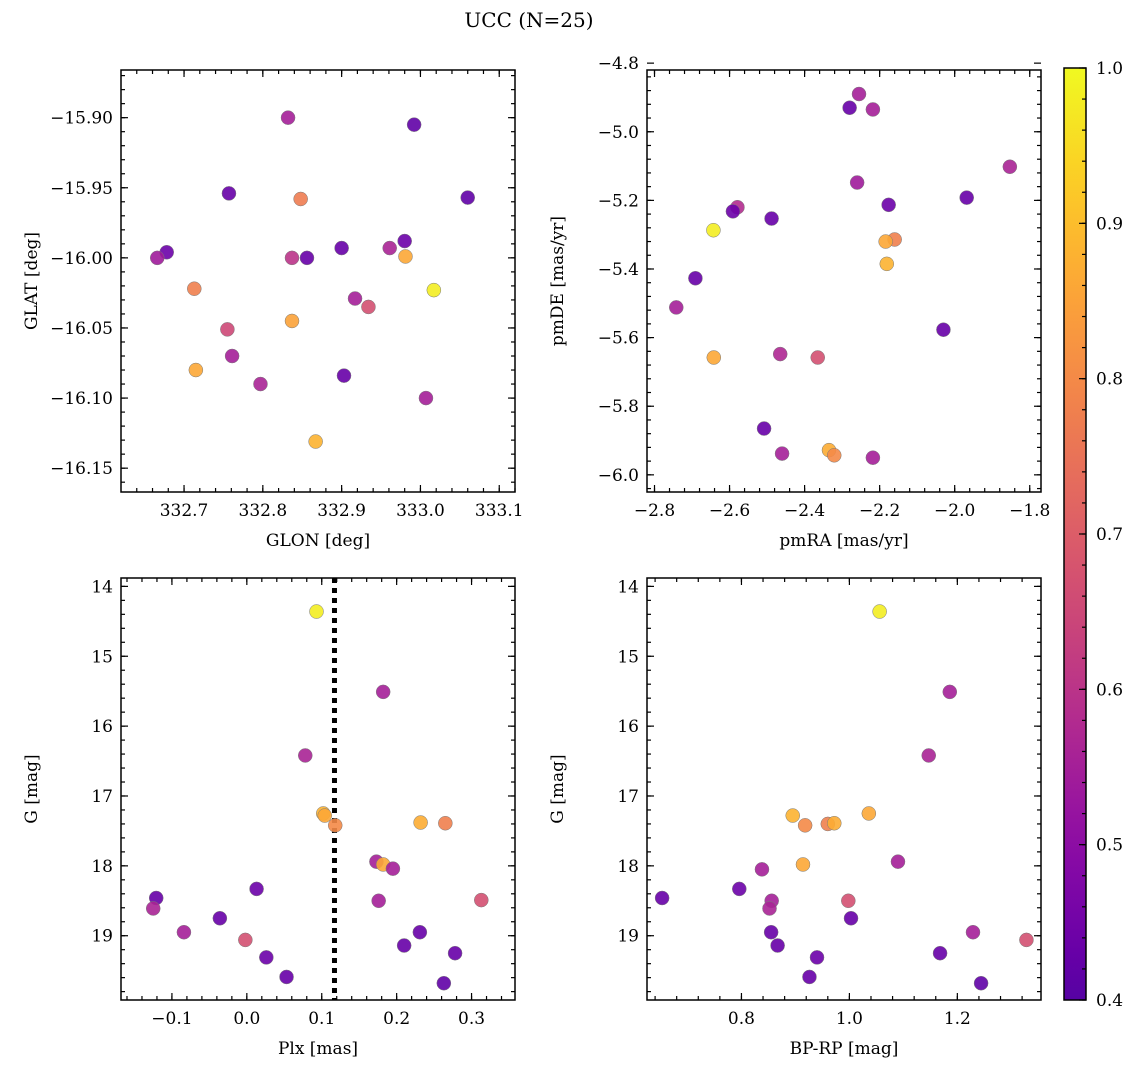 The height and width of the screenshot is (1067, 1136). I want to click on y-tick-label: 17, so click(102, 797).